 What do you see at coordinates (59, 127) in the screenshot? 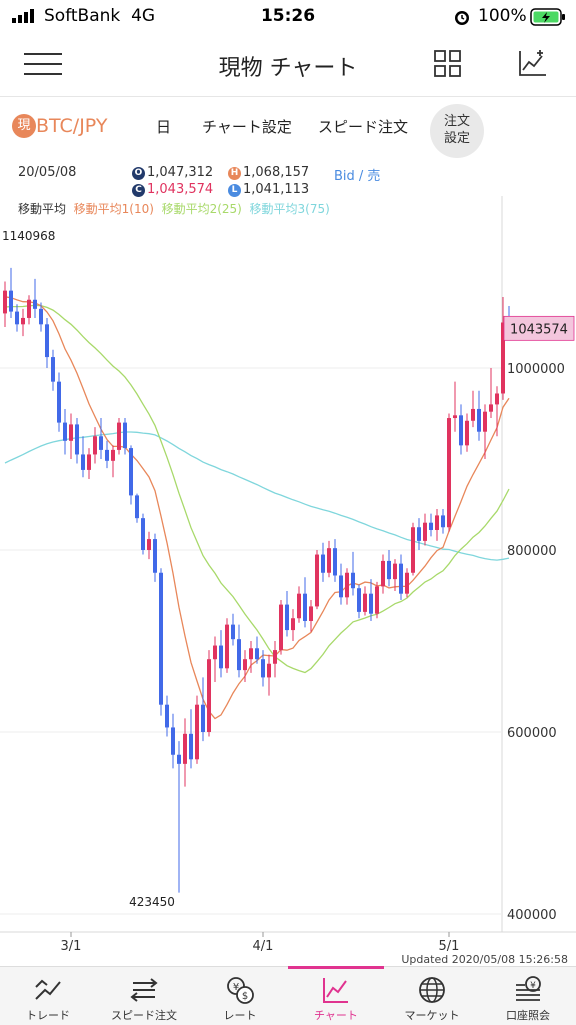
I see `pair-selector: 現 BTC/JPY` at bounding box center [59, 127].